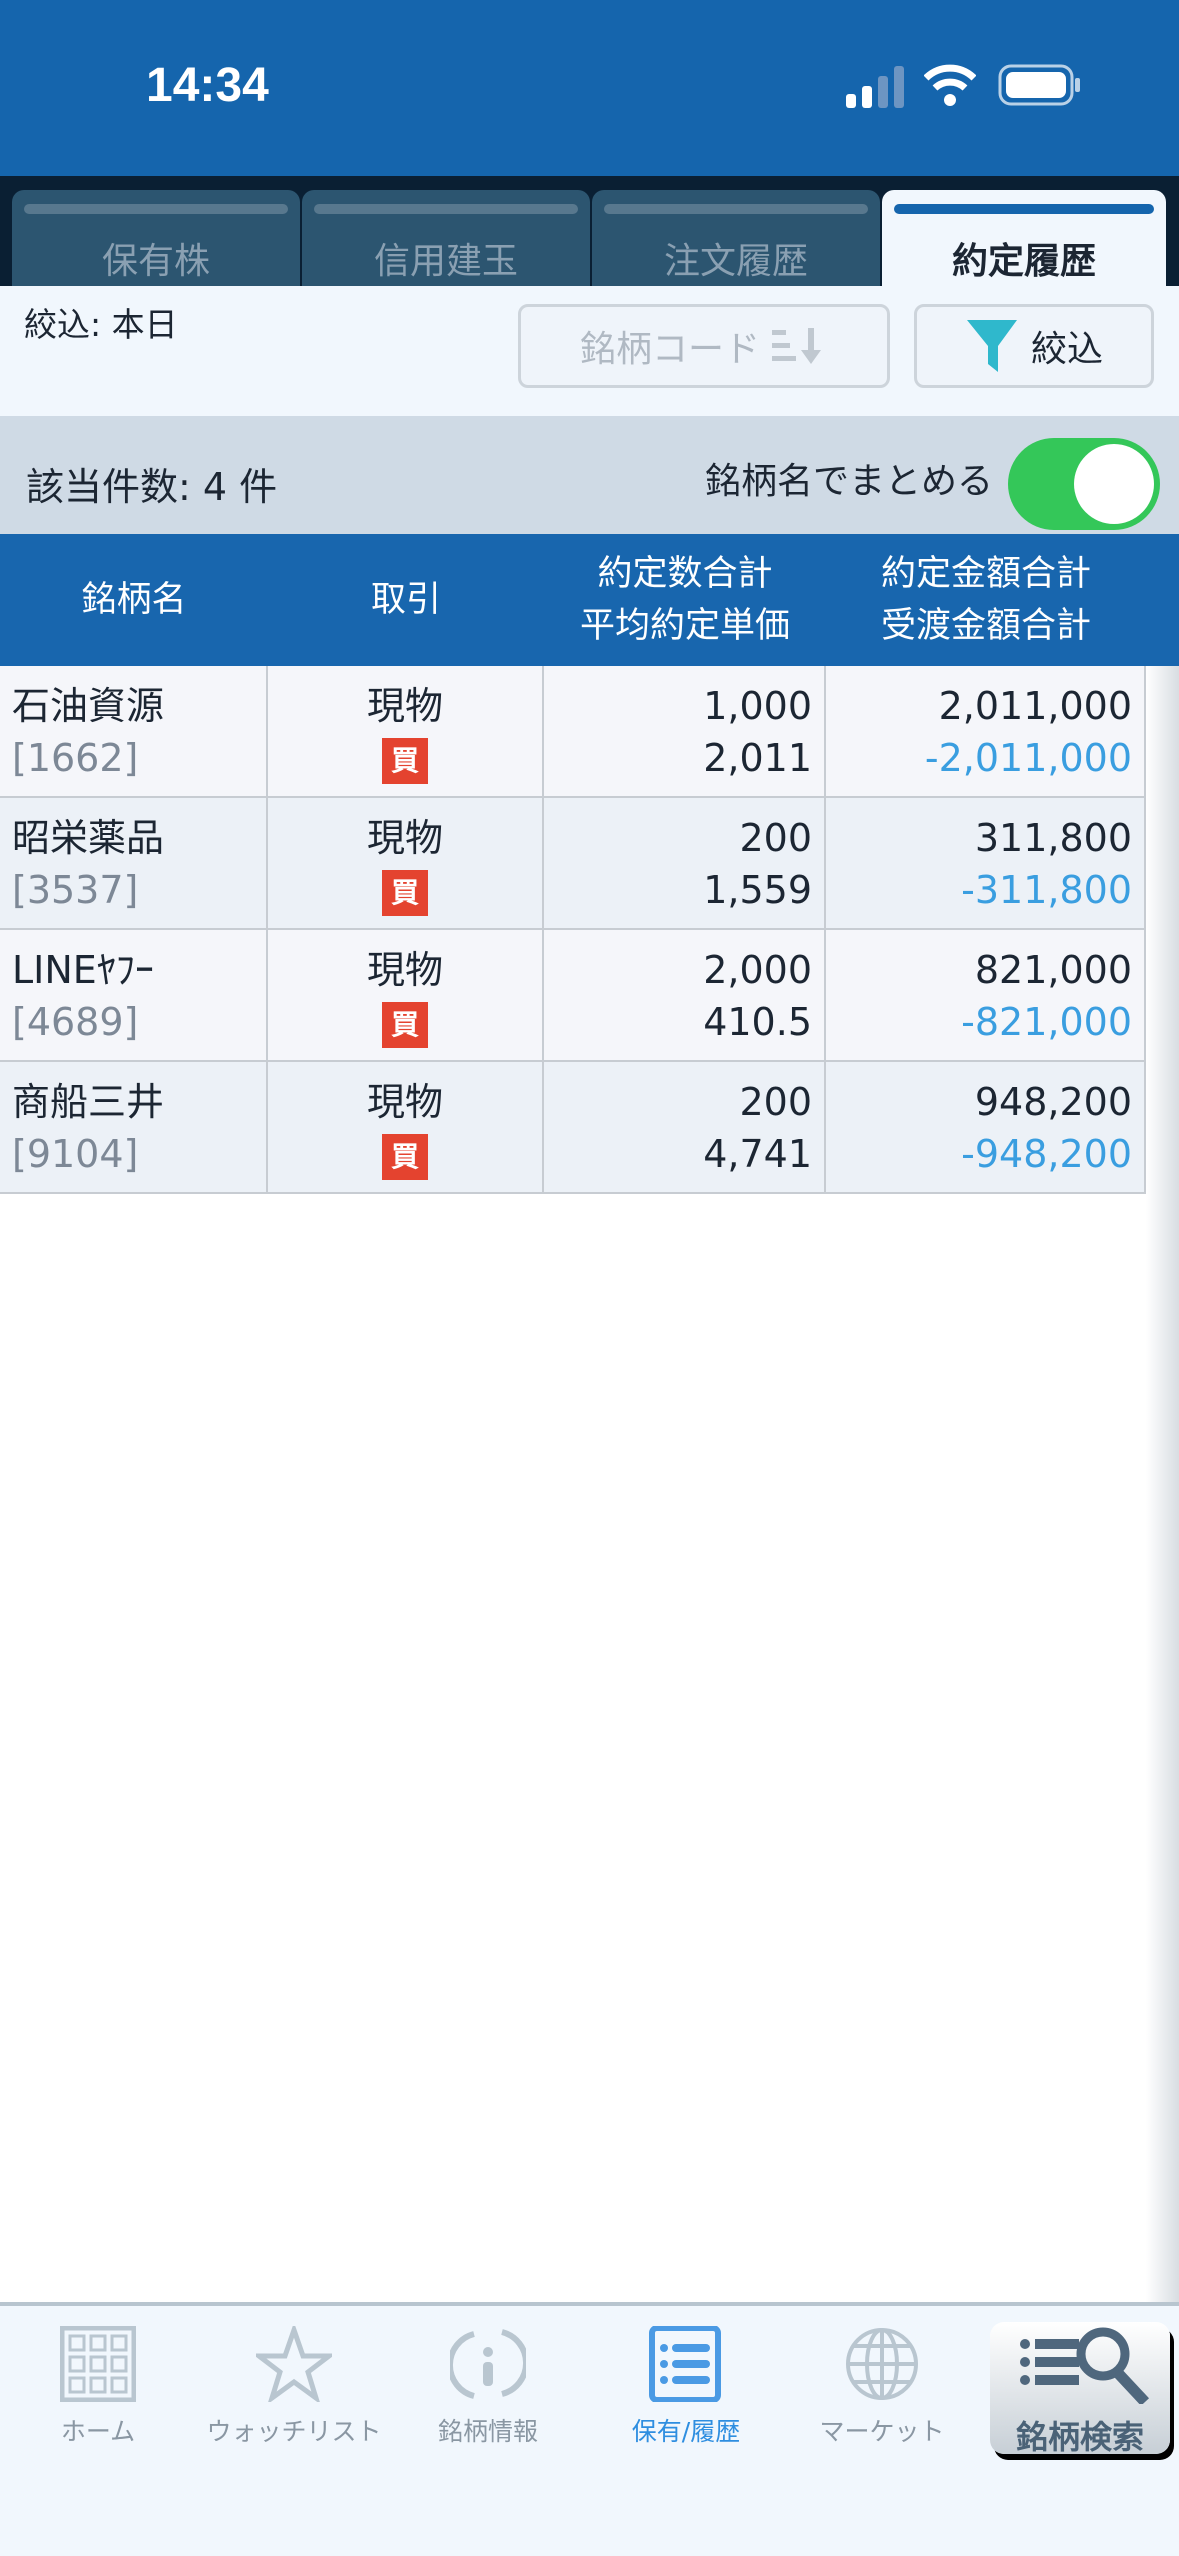 The width and height of the screenshot is (1179, 2556). I want to click on filter-button: 絞込, so click(1034, 346).